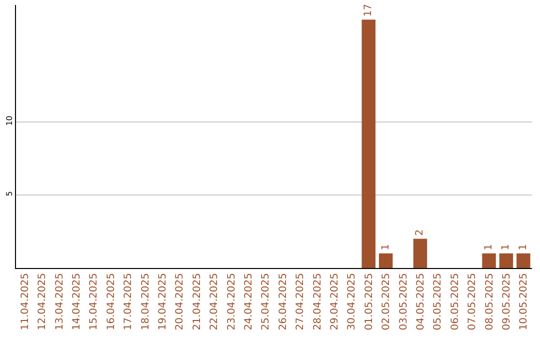 This screenshot has width=540, height=340. What do you see at coordinates (472, 301) in the screenshot?
I see `x-tick-label: 07.05.2025` at bounding box center [472, 301].